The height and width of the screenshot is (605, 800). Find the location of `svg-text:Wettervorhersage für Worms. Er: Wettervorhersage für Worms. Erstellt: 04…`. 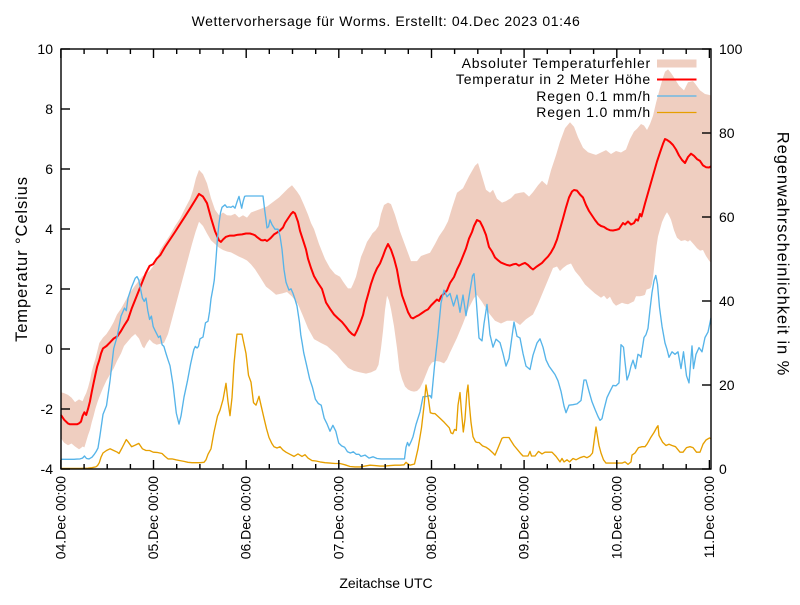

svg-text:Wettervorhersage für Worms. Er: Wettervorhersage für Worms. Erstellt: 04… is located at coordinates (386, 21).